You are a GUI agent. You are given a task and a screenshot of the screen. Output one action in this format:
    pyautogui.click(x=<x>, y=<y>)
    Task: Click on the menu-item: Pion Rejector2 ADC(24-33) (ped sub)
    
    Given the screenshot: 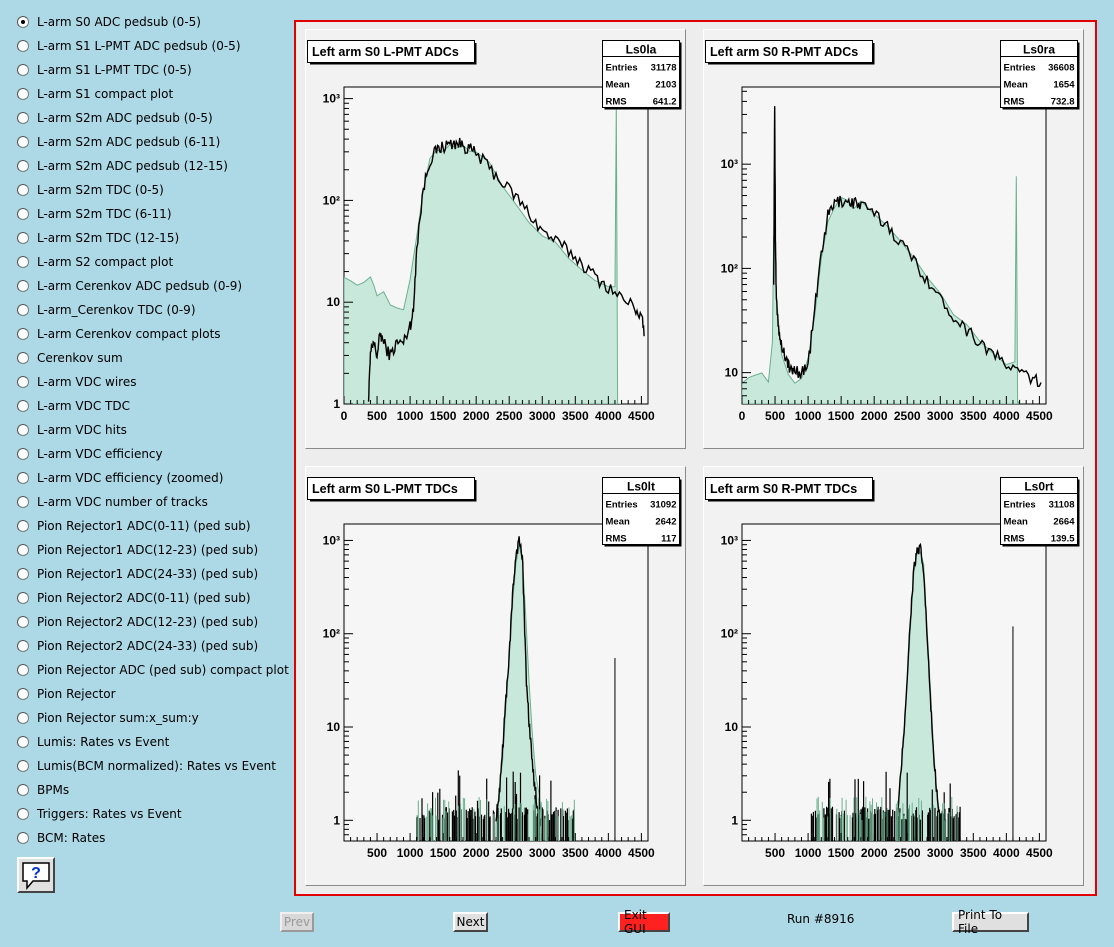 What is the action you would take?
    pyautogui.click(x=137, y=646)
    